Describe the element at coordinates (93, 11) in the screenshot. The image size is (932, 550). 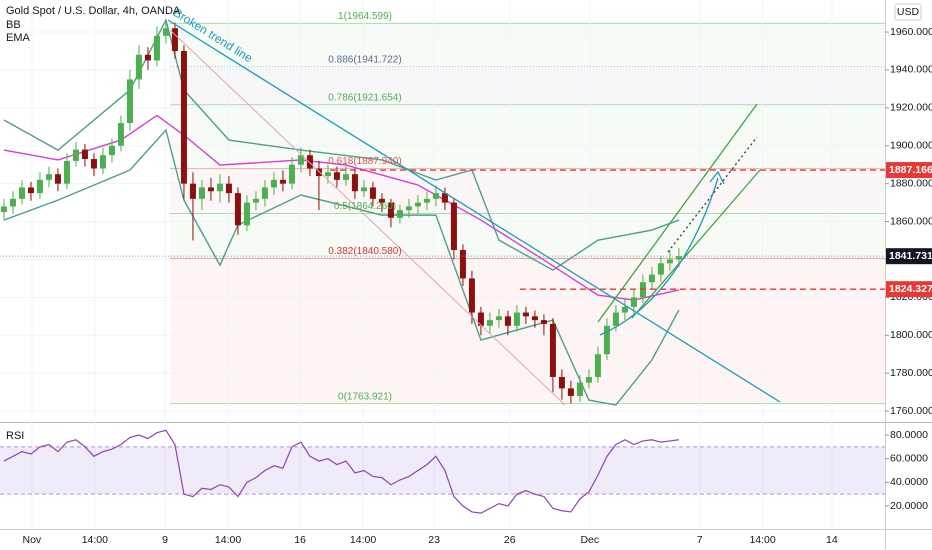
I see `legend-title: Gold Spot / U.S. Dollar, 4h, OANDA` at that location.